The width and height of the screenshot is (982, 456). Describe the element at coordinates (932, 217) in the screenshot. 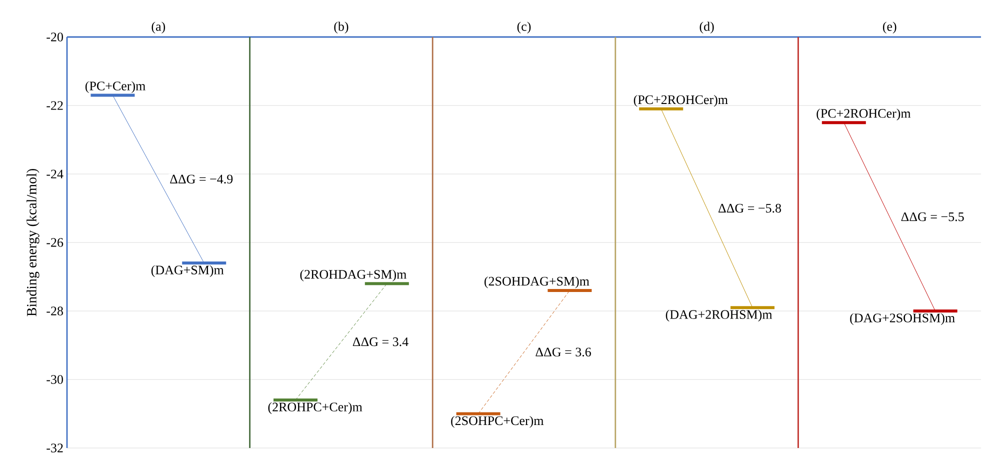

I see `annotation: ΔΔG = −5.5` at that location.